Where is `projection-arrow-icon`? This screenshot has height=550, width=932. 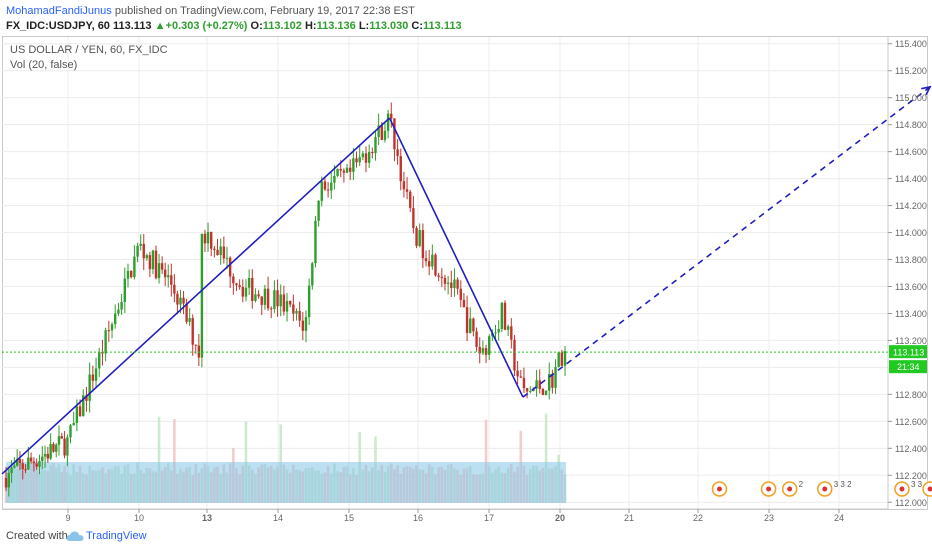
projection-arrow-icon is located at coordinates (926, 90).